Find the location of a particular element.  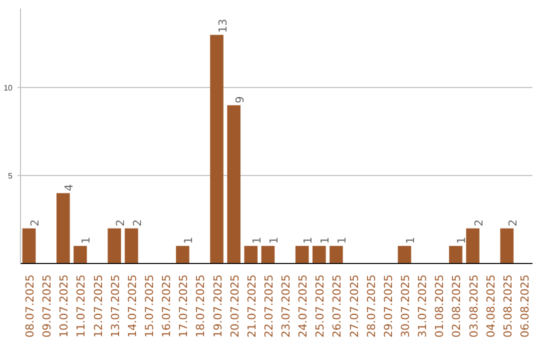

data-label: 13 is located at coordinates (223, 25).